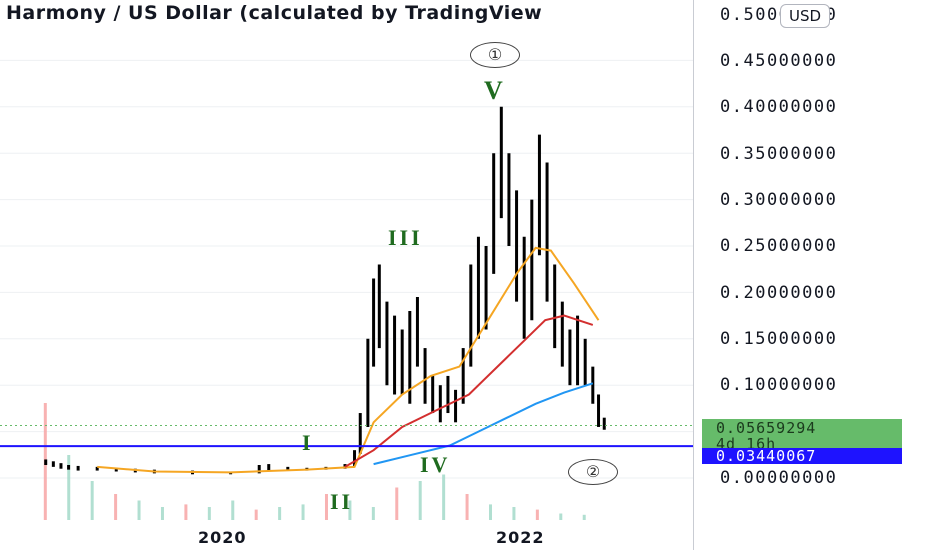 This screenshot has width=932, height=550. What do you see at coordinates (779, 246) in the screenshot?
I see `y-tick-label: 0.25000000` at bounding box center [779, 246].